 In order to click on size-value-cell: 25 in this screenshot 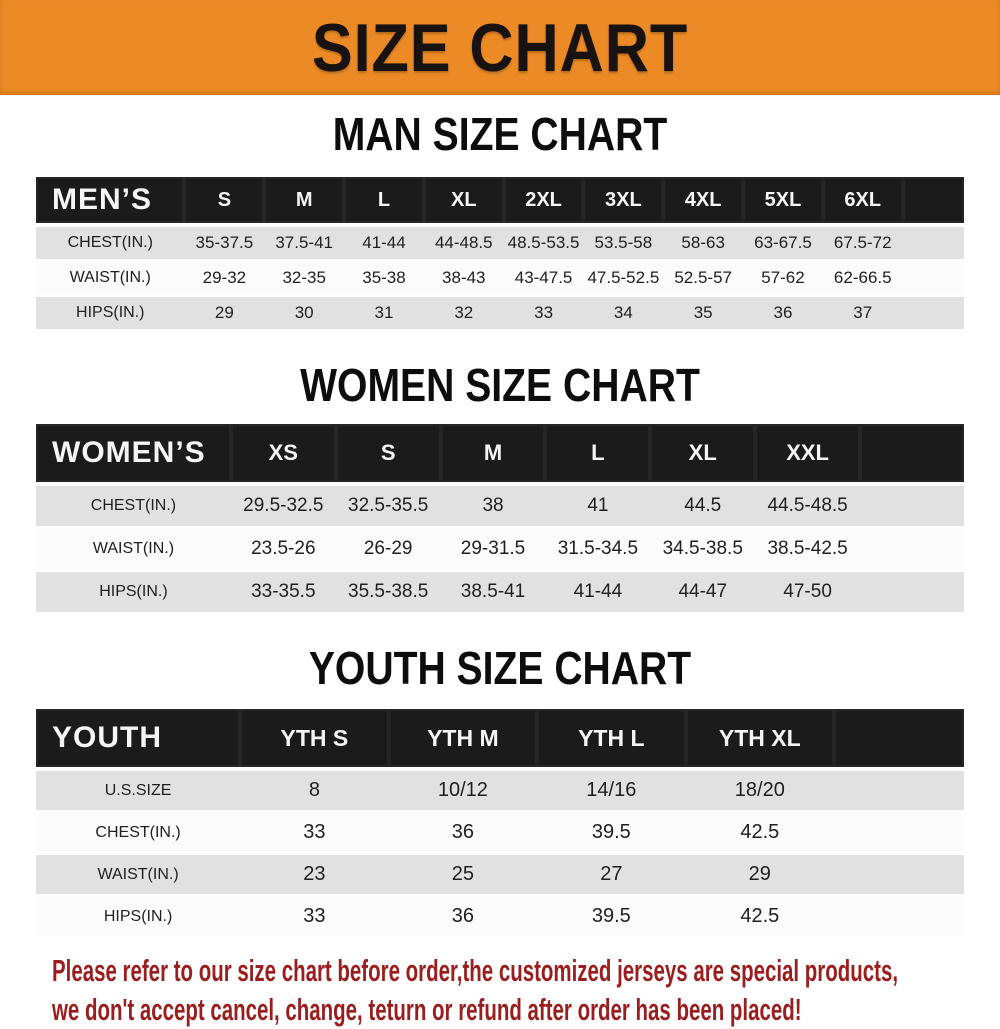, I will do `click(463, 876)`.